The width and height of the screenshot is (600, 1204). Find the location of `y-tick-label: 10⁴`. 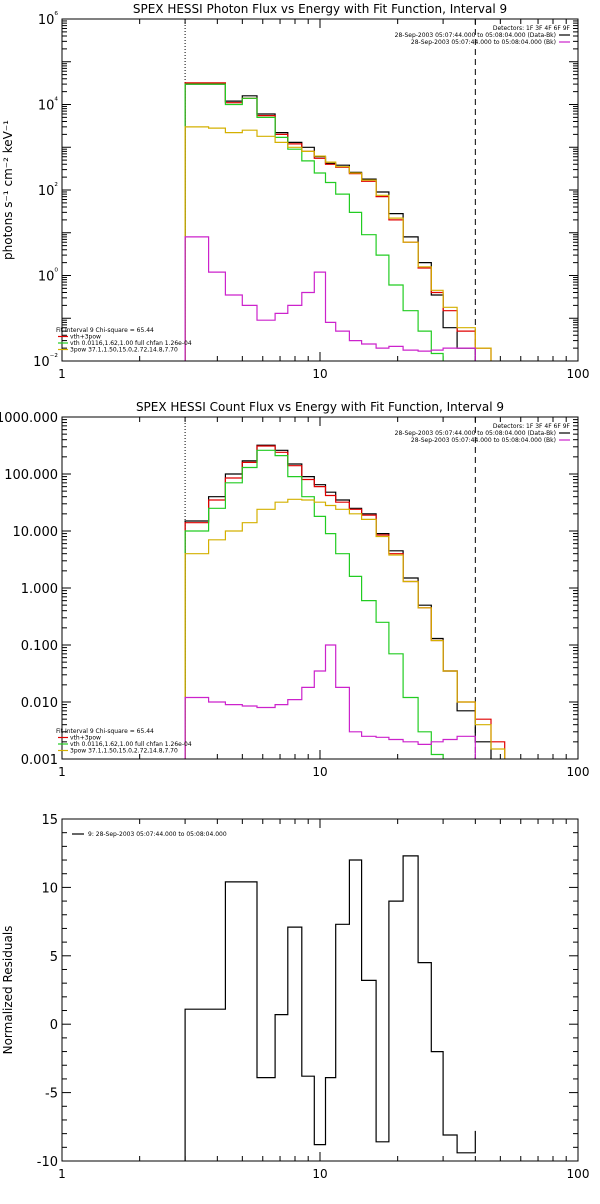

y-tick-label: 10⁴ is located at coordinates (48, 105).